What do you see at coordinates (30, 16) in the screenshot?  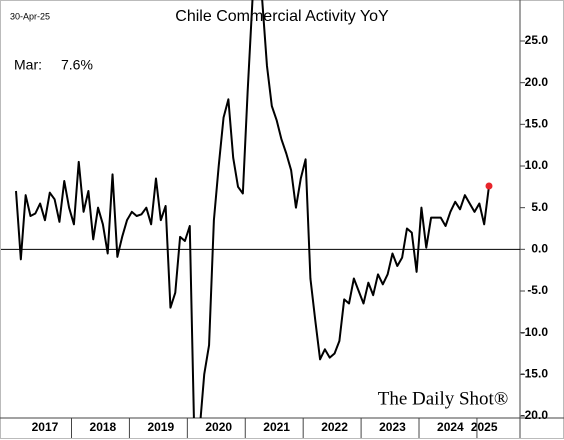 I see `date-label: 30-Apr-25` at bounding box center [30, 16].